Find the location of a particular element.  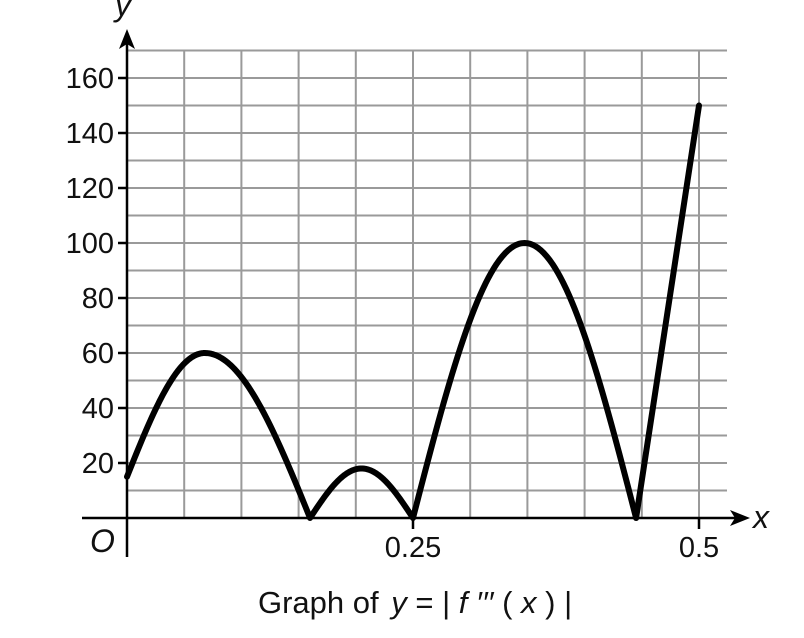

y-tick-label: 120 is located at coordinates (90, 189).